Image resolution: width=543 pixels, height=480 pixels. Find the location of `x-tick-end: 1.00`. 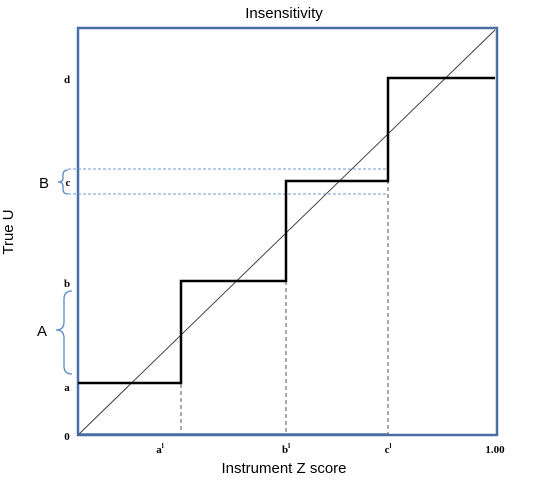

x-tick-end: 1.00 is located at coordinates (495, 450).